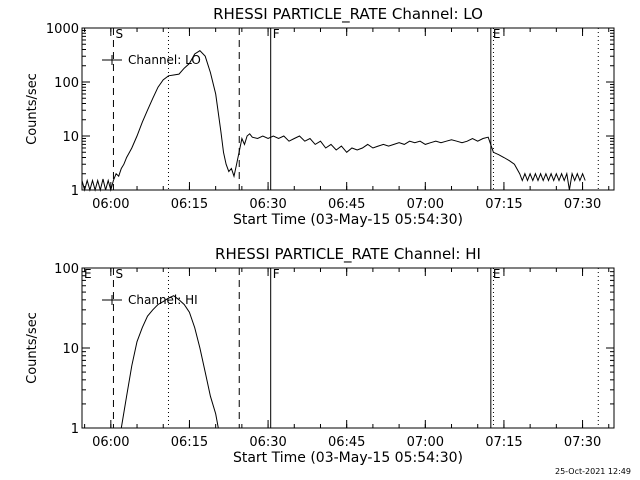 This screenshot has height=480, width=640. I want to click on chart-title: RHESSI PARTICLE_RATE Channel: HI, so click(348, 254).